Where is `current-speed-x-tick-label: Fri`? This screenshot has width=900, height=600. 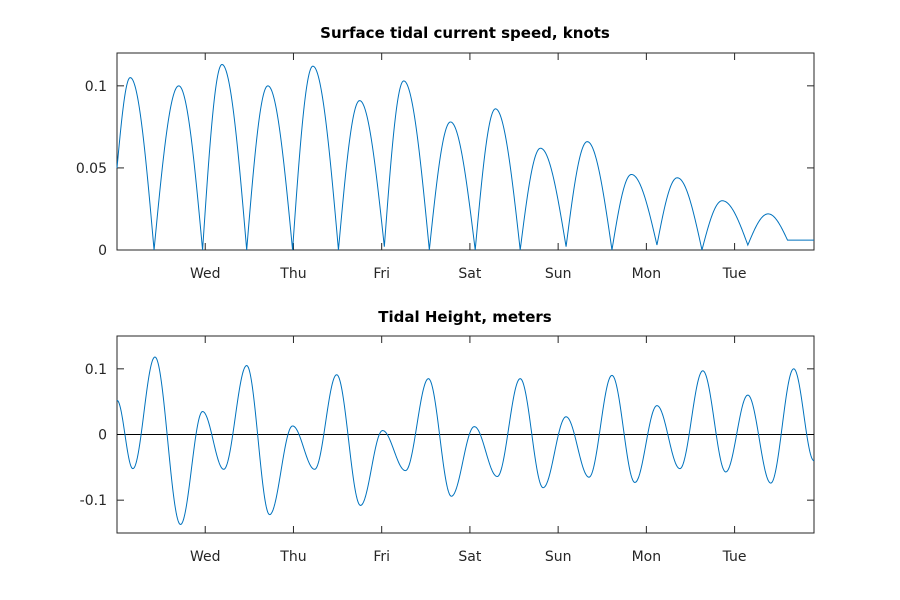
current-speed-x-tick-label: Fri is located at coordinates (381, 274).